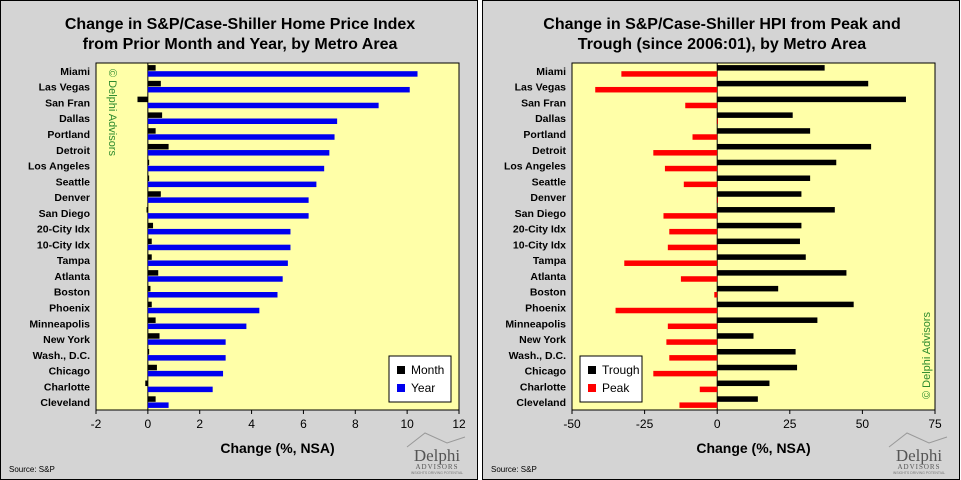  Describe the element at coordinates (722, 44) in the screenshot. I see `right-chart-title-line-2: Trough (since 2006:01), by Metro Area` at that location.